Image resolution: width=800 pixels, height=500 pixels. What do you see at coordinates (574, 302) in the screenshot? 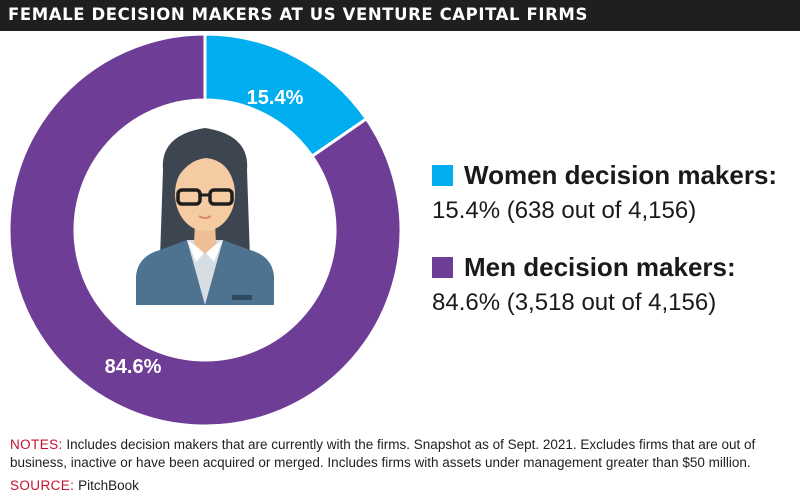
I see `legend-value-men: 84.6% (3,518 out of 4,156)` at bounding box center [574, 302].